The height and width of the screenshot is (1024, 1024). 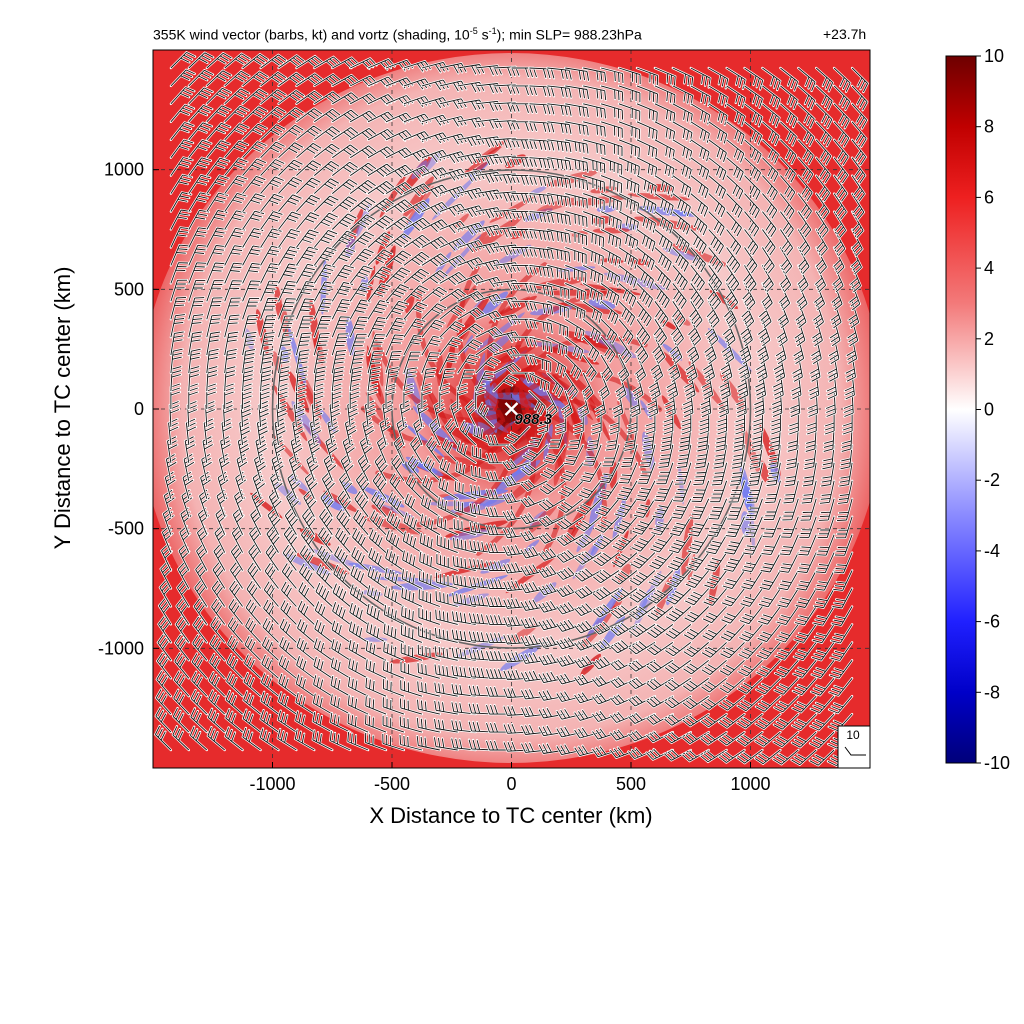 I want to click on negative-vorticity-streak, so click(x=394, y=510).